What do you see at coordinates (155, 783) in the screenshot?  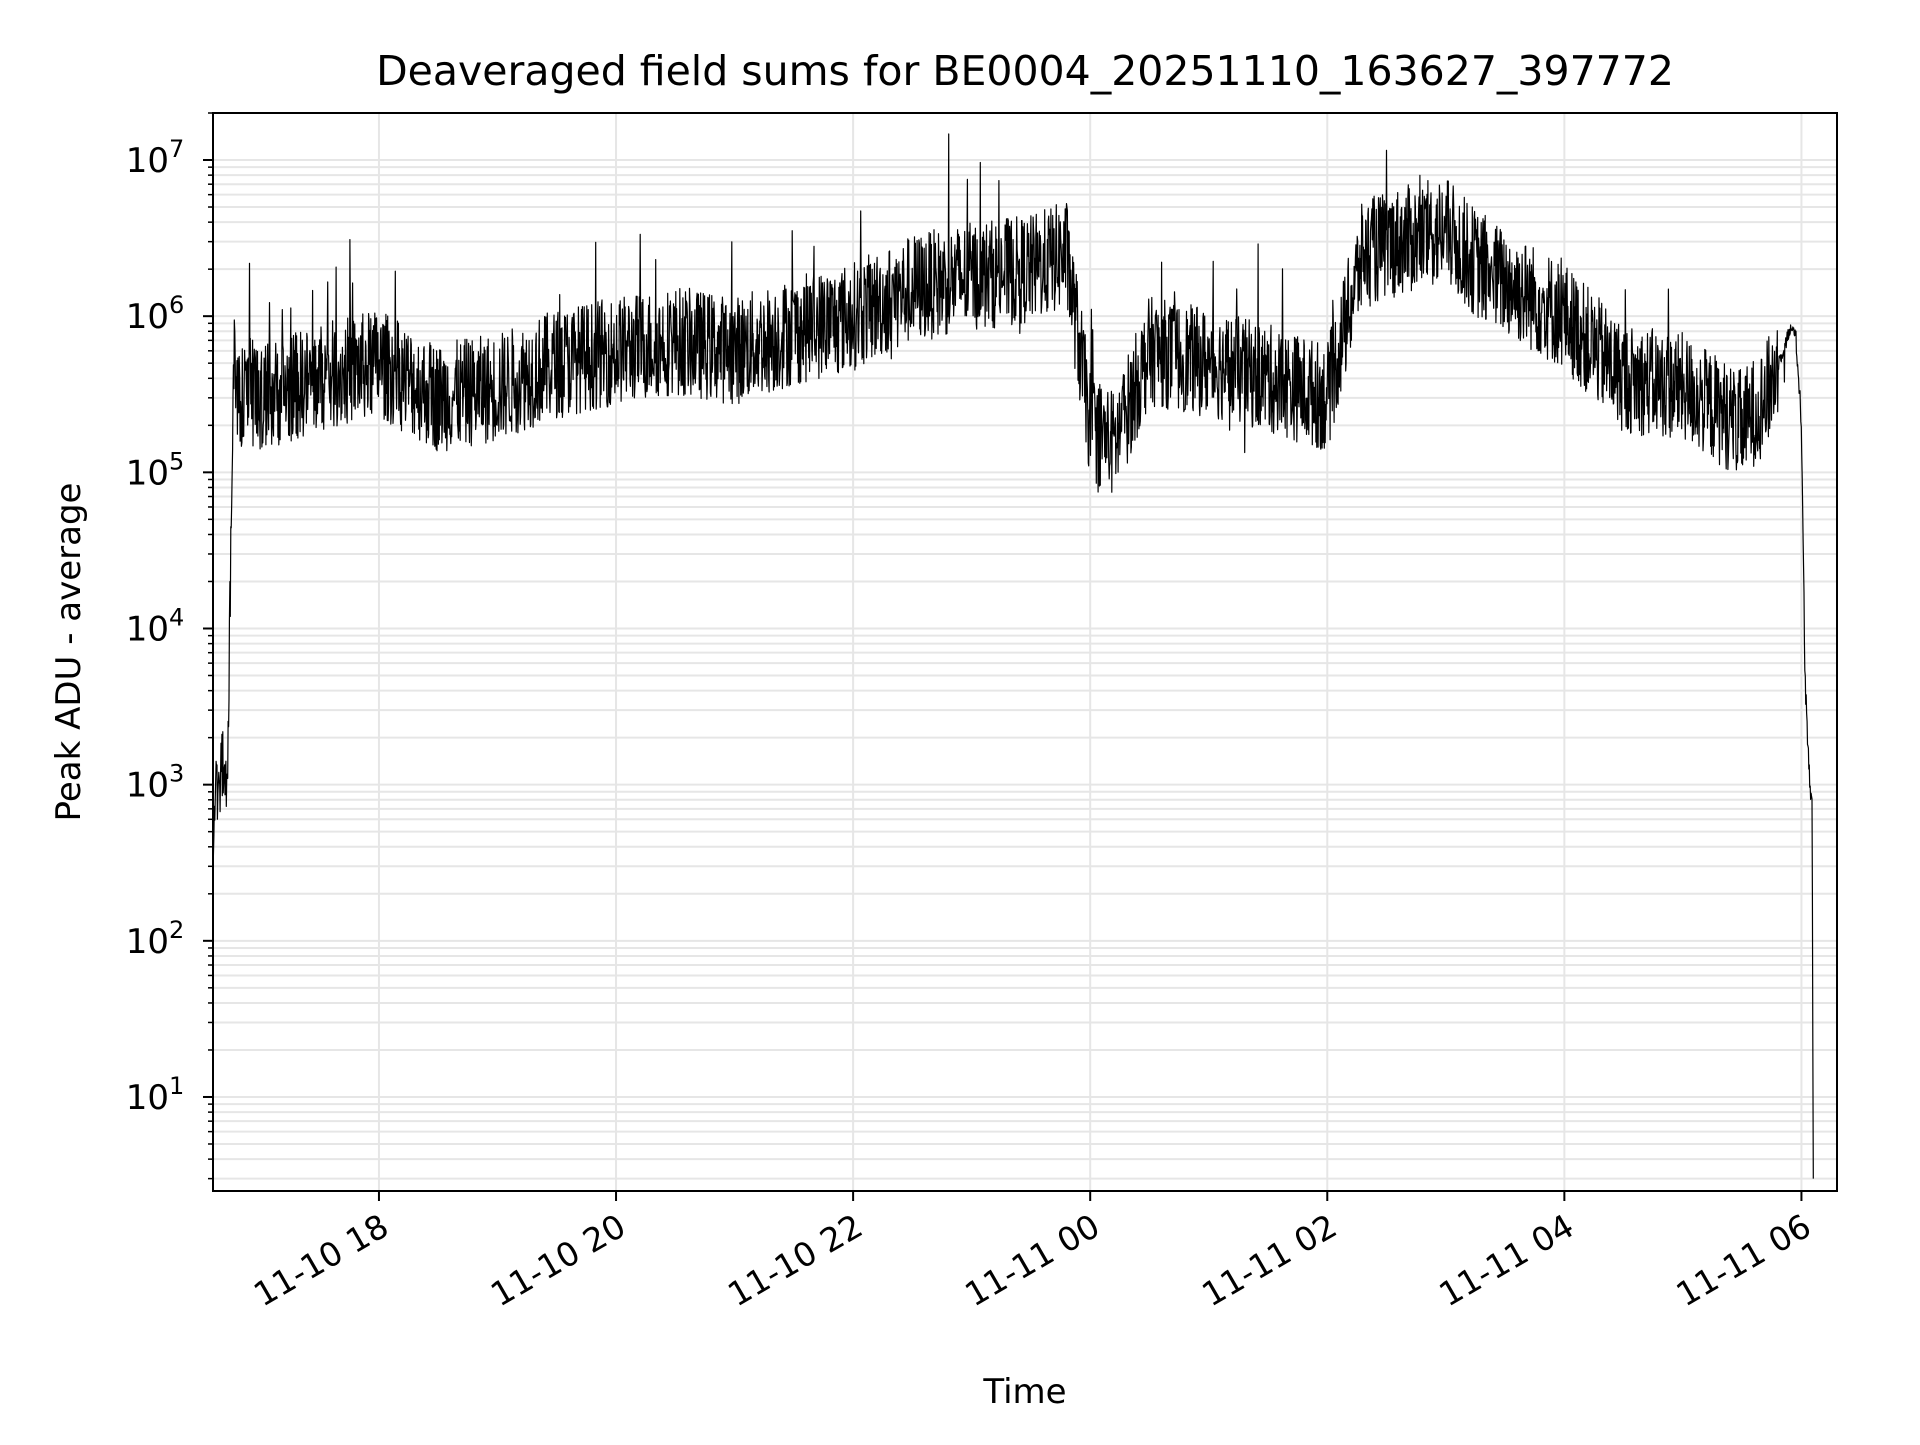 I see `y-tick-label: 10³` at bounding box center [155, 783].